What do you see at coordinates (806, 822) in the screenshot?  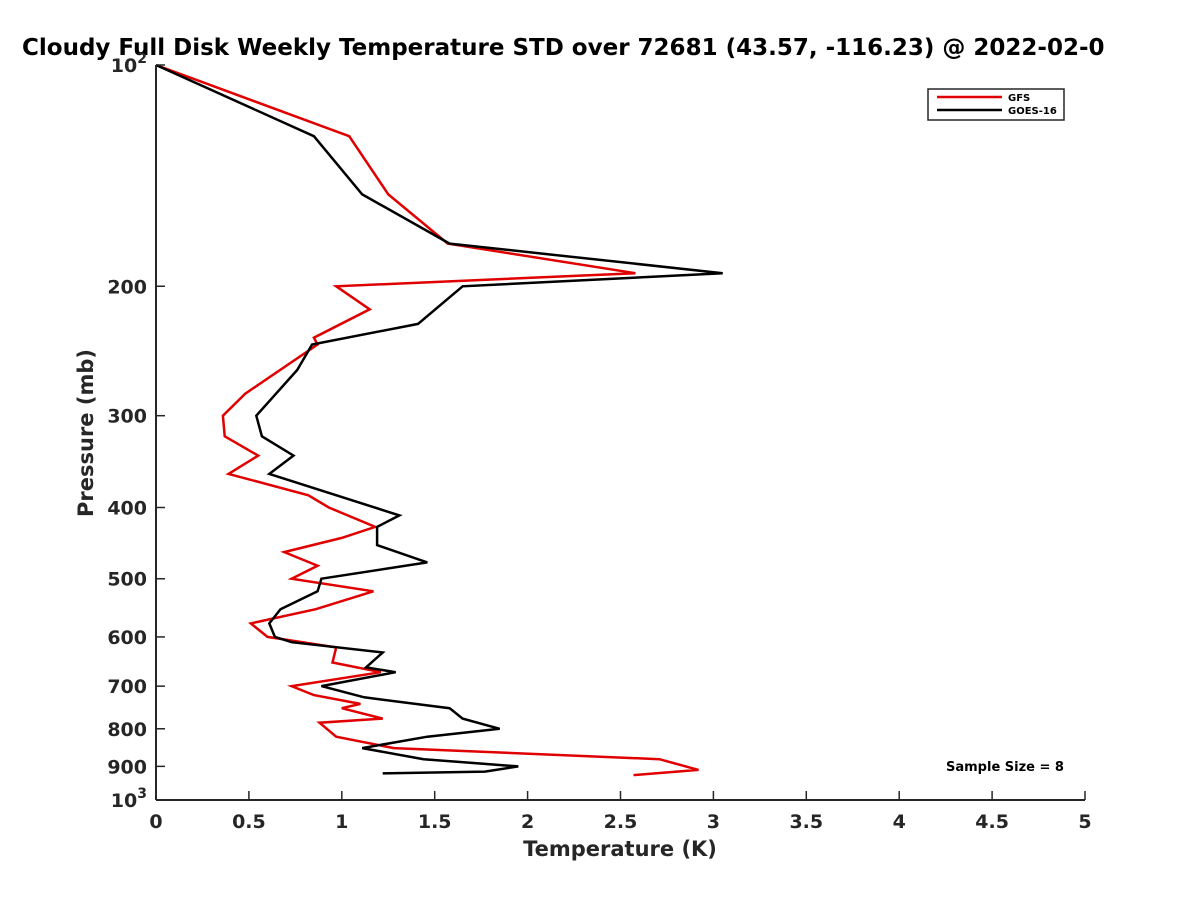 I see `x-tick-label: 3.5` at bounding box center [806, 822].